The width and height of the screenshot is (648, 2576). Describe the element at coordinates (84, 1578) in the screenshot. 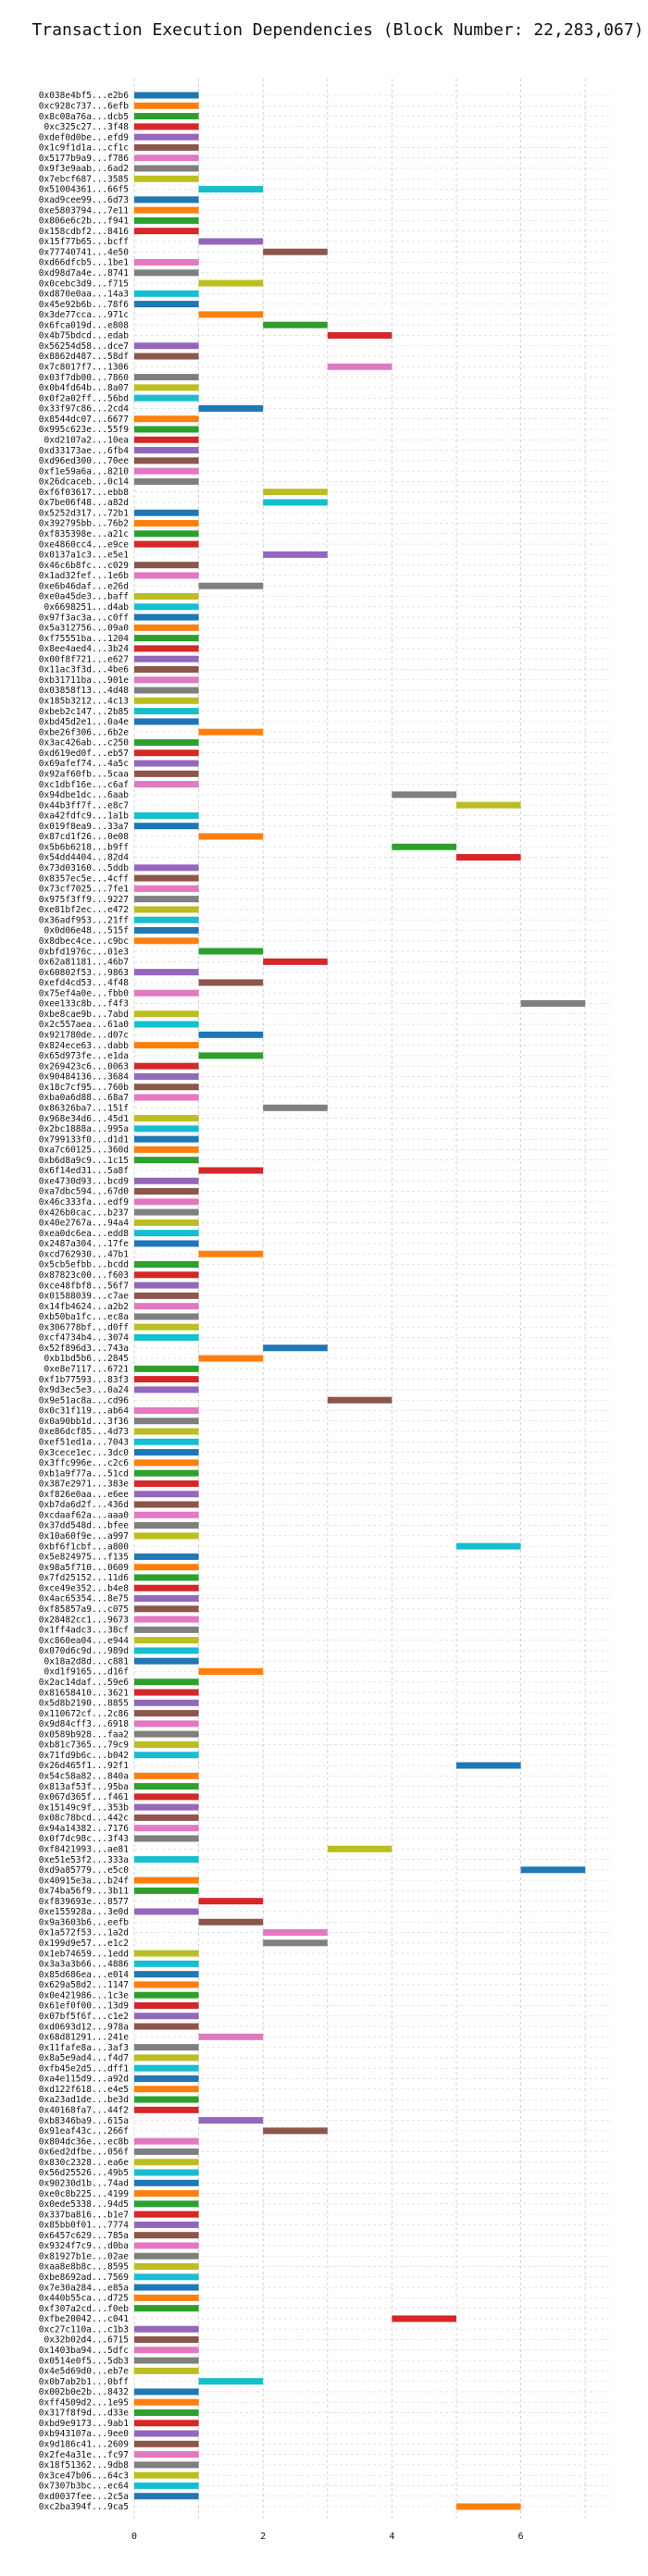

I see `y-tick-label: 0x7fd25152...11d6` at that location.